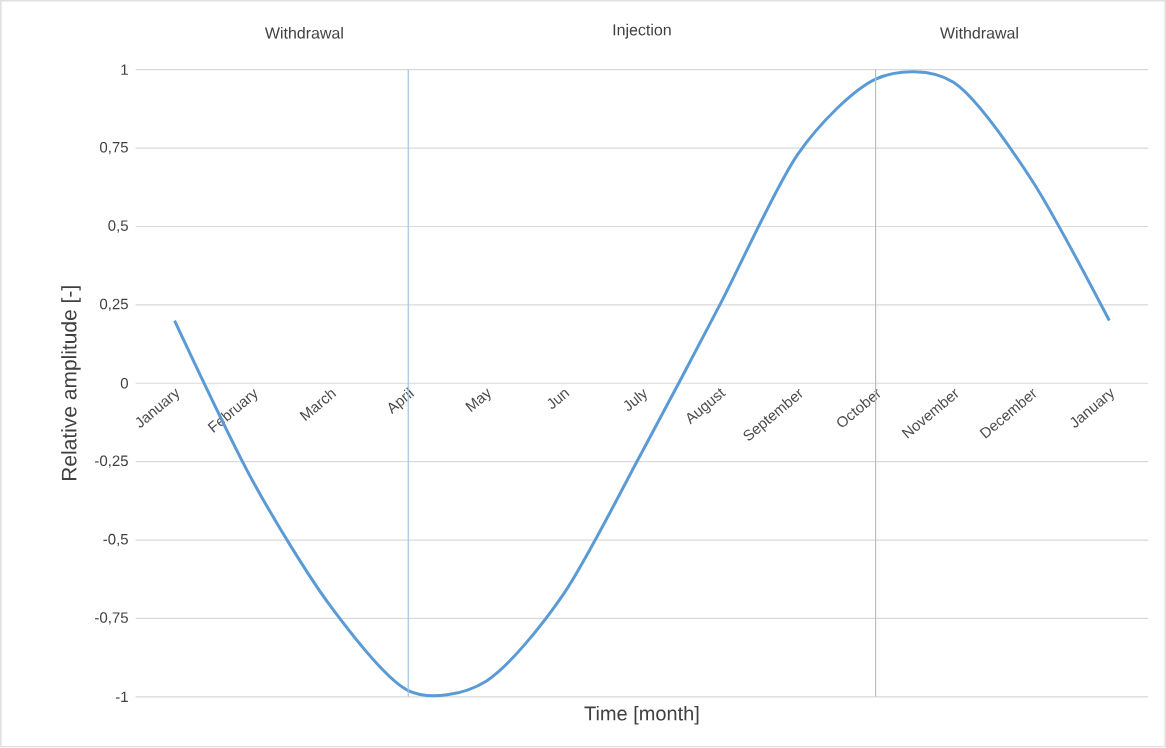 The width and height of the screenshot is (1166, 748). What do you see at coordinates (115, 540) in the screenshot?
I see `y-tick-label: -0,5` at bounding box center [115, 540].